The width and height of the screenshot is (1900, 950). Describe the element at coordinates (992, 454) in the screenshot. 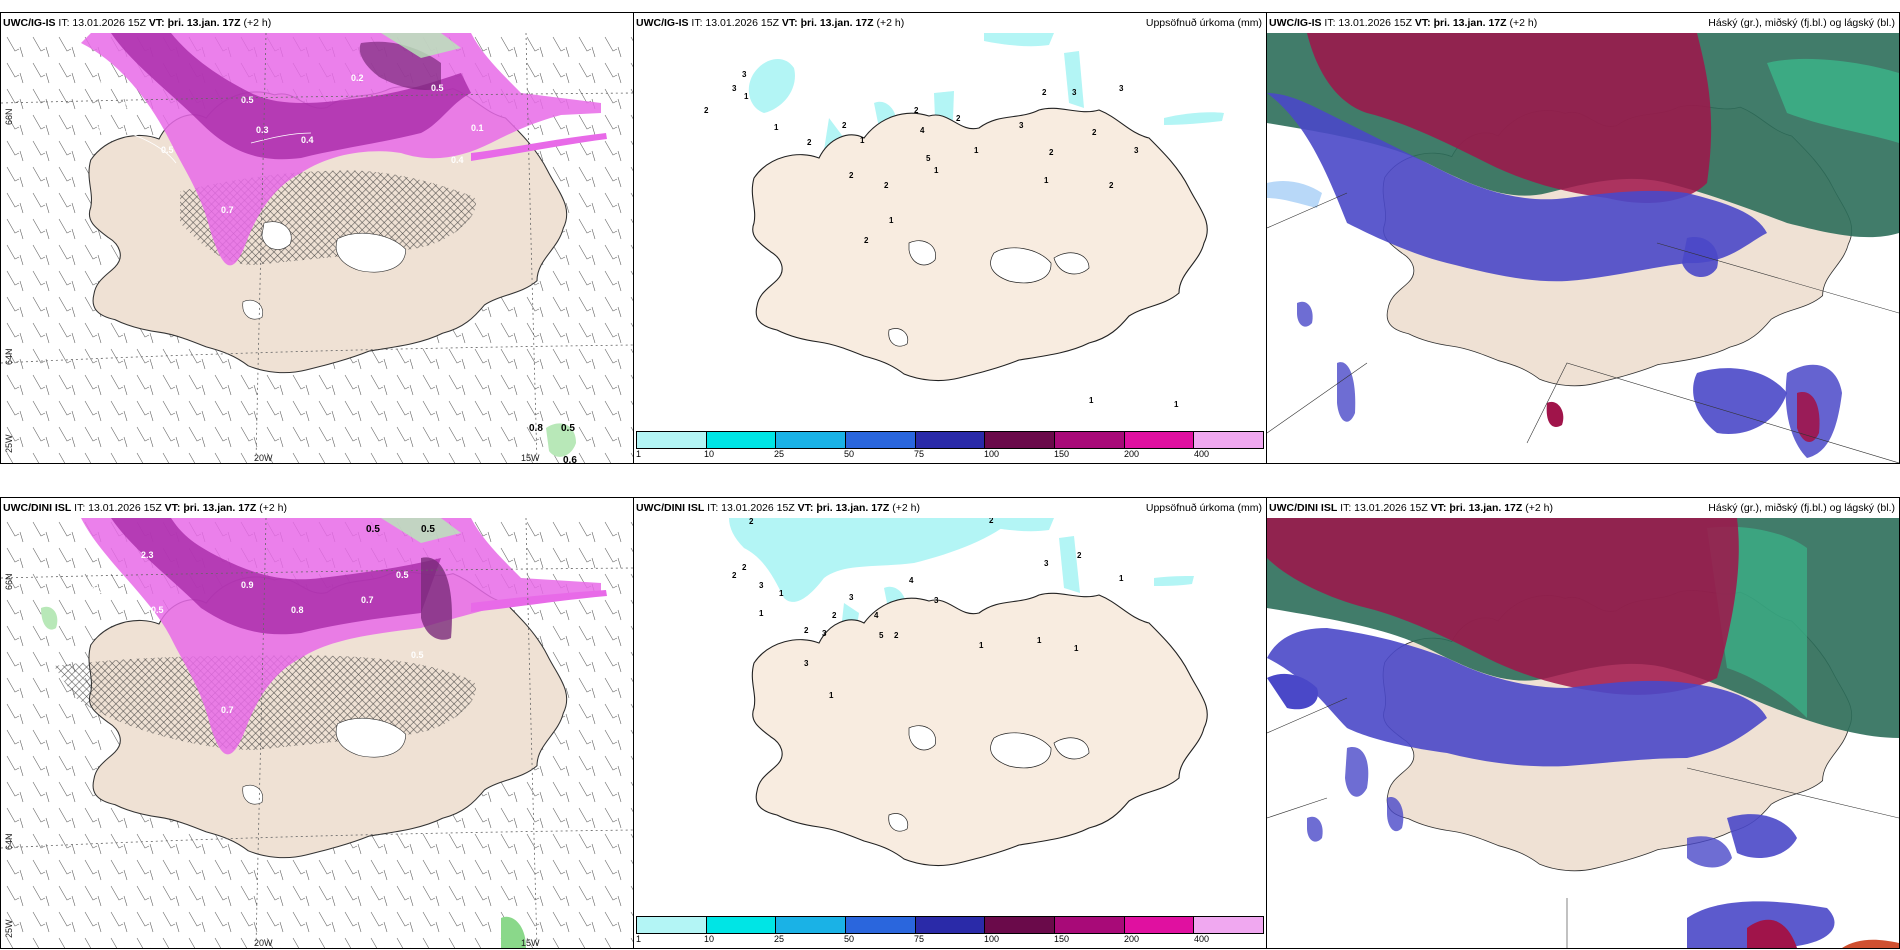

I see `legend-label: 100` at that location.